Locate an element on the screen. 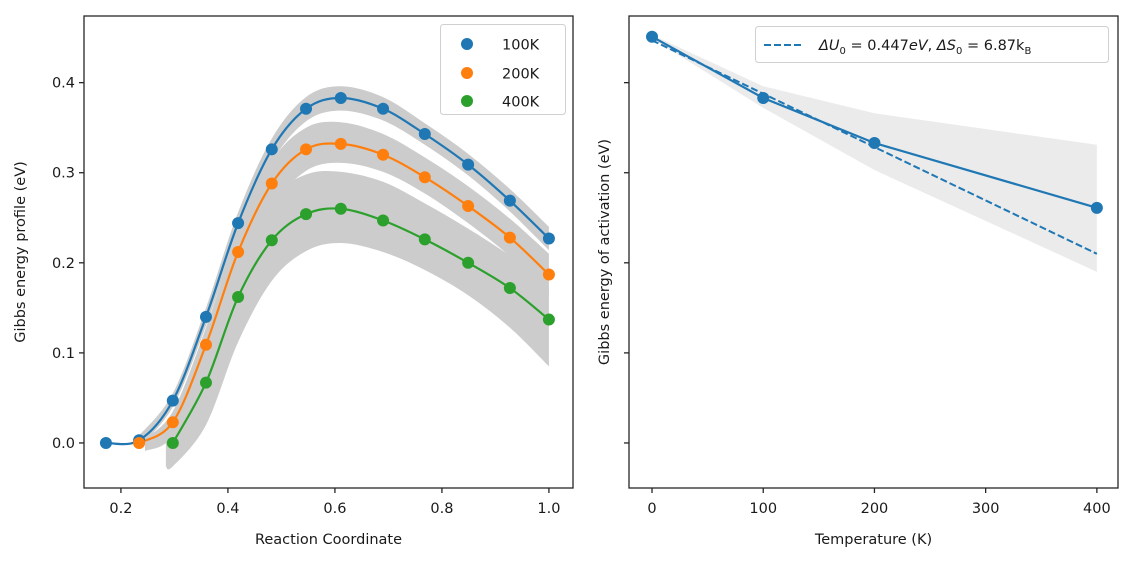 This screenshot has width=1129, height=561. y-tick-label: 0.1 is located at coordinates (63, 354).